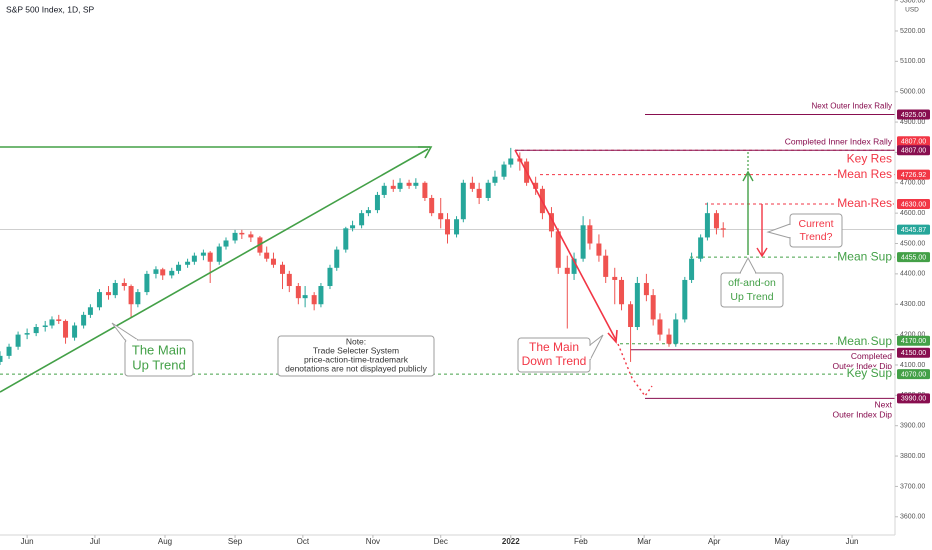  I want to click on x-tick-label: Nov, so click(373, 541).